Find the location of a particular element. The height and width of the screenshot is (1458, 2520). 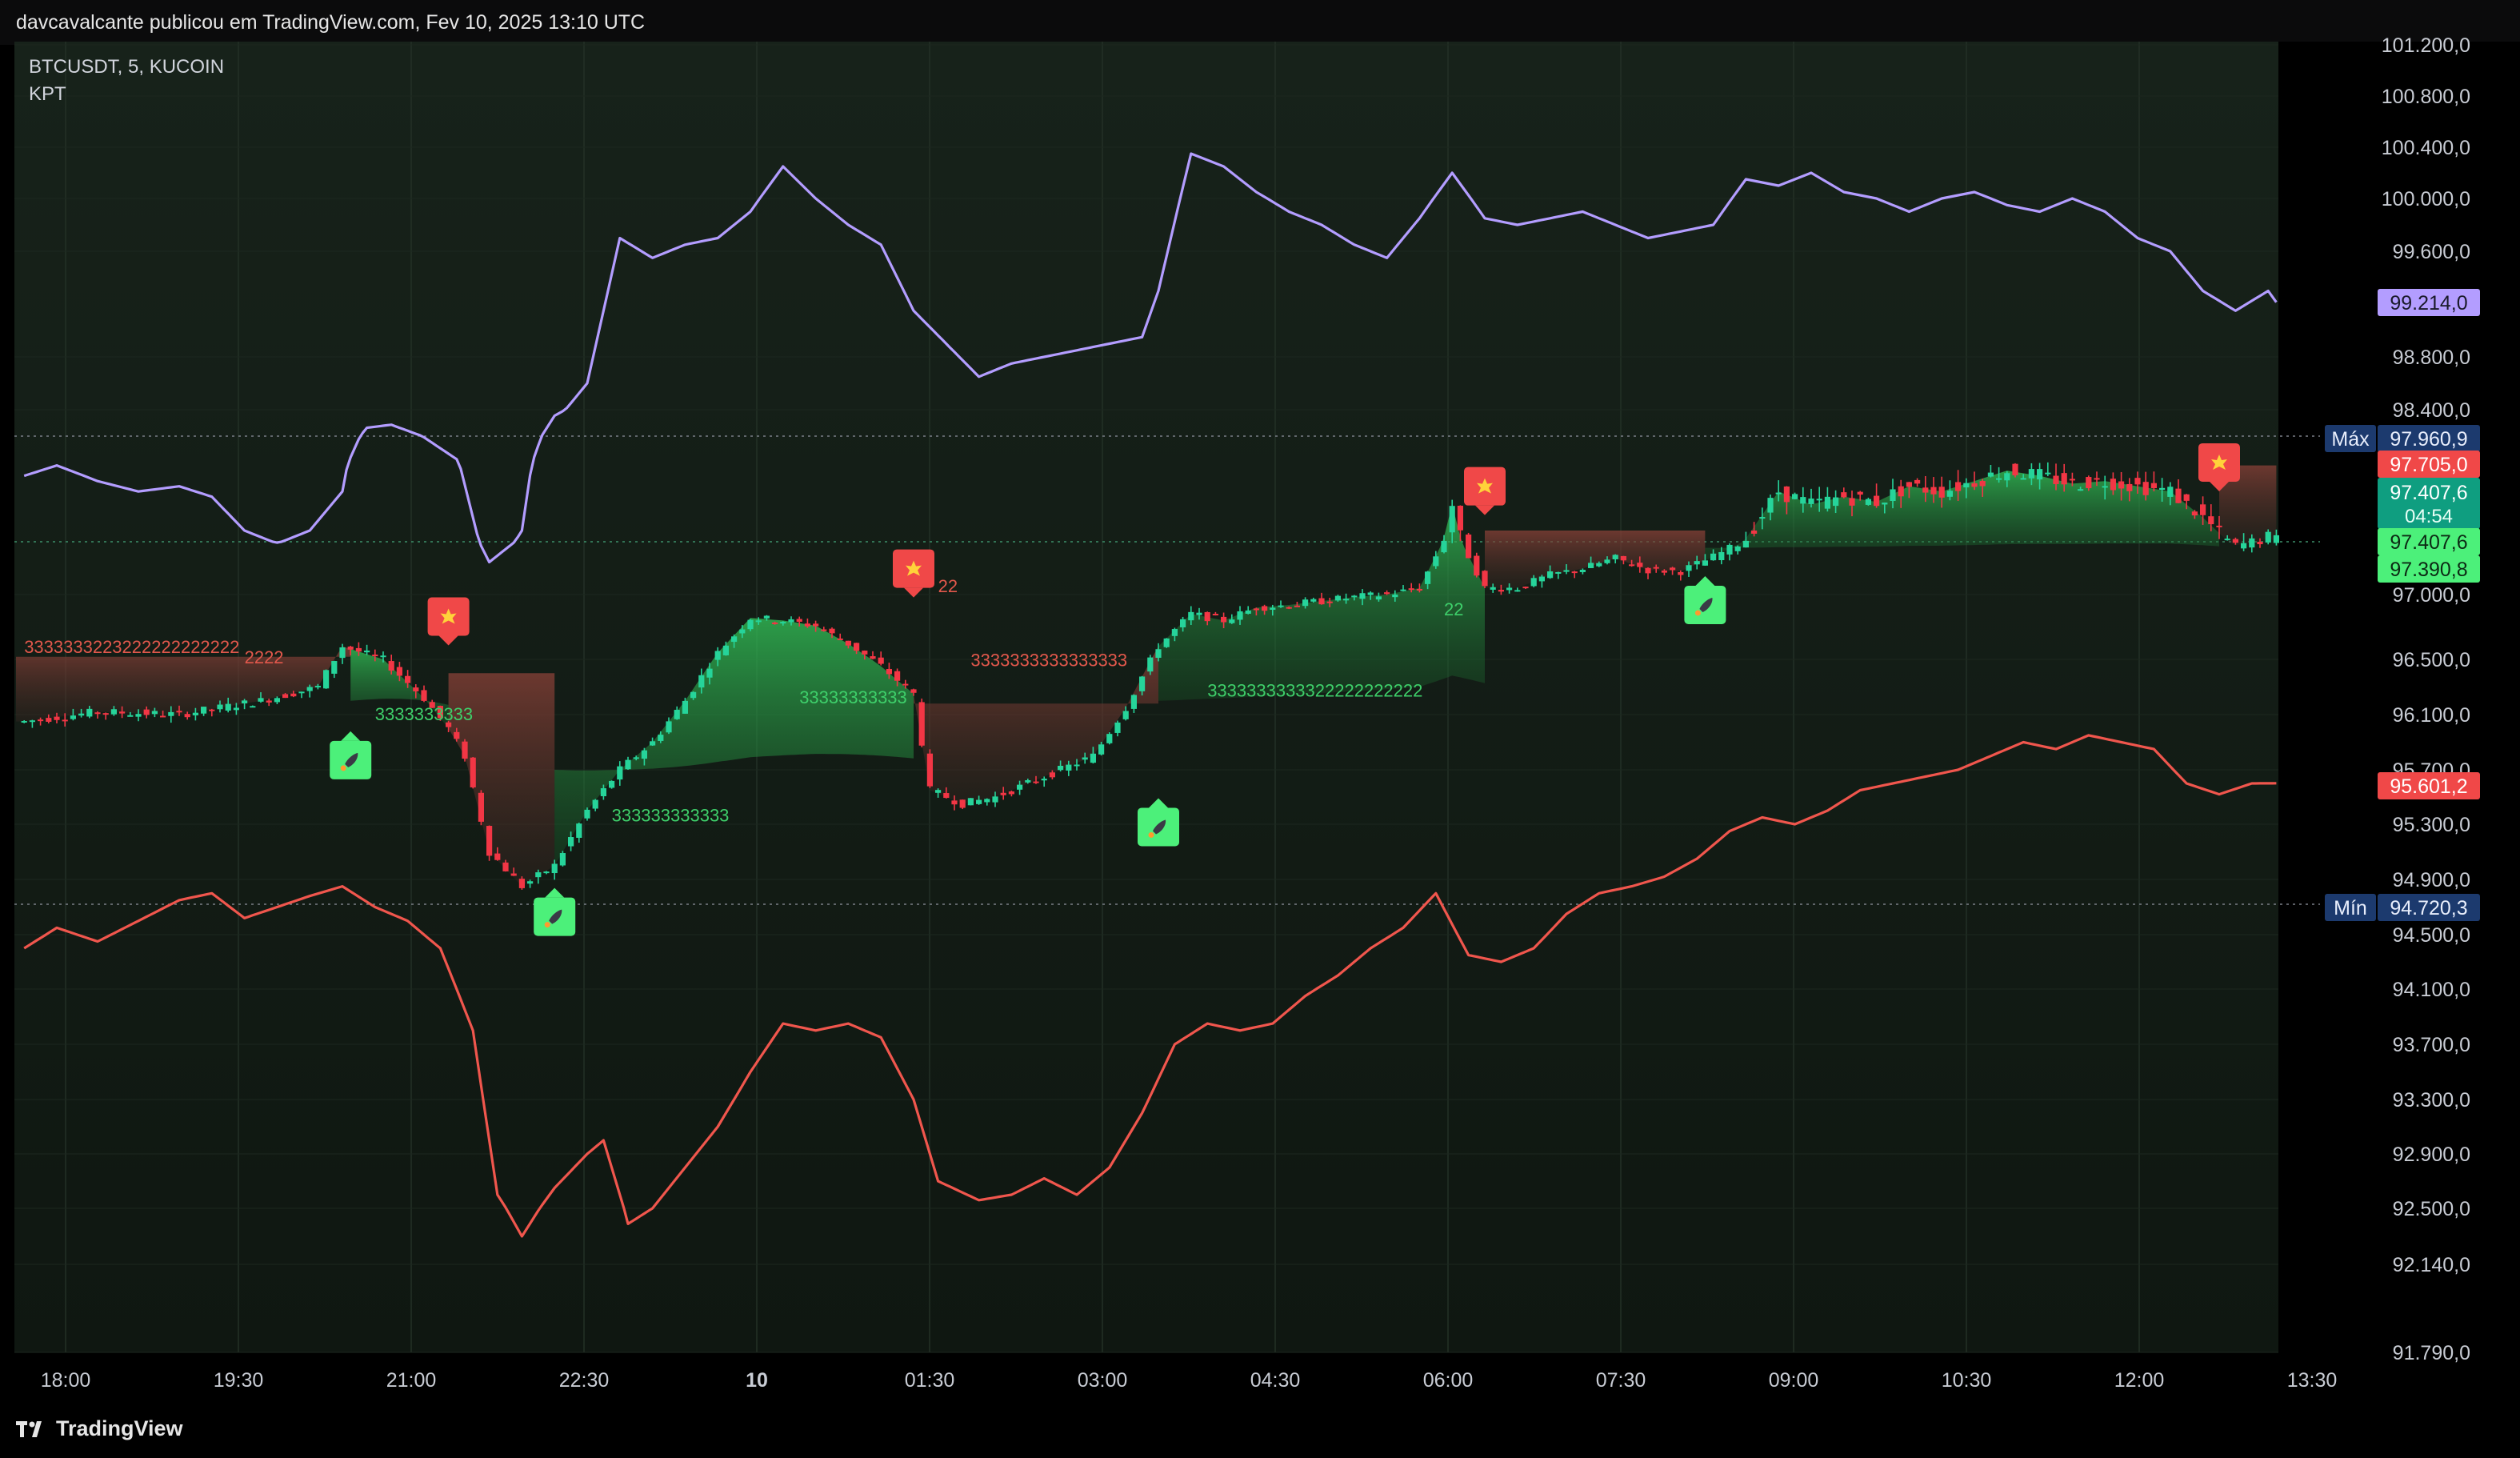

upper-band-price-tag: 99.214,0 is located at coordinates (2429, 302).